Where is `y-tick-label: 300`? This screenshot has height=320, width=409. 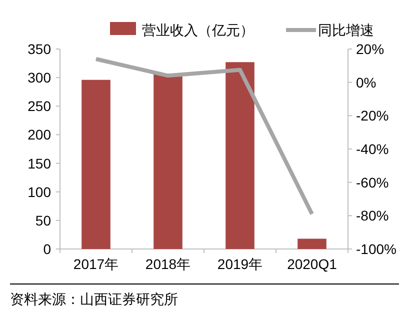 y-tick-label: 300 is located at coordinates (40, 78).